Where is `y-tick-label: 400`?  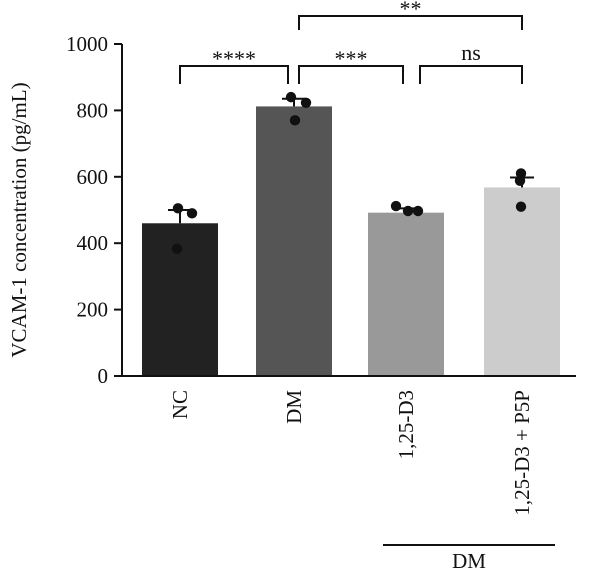
y-tick-label: 400 is located at coordinates (93, 243).